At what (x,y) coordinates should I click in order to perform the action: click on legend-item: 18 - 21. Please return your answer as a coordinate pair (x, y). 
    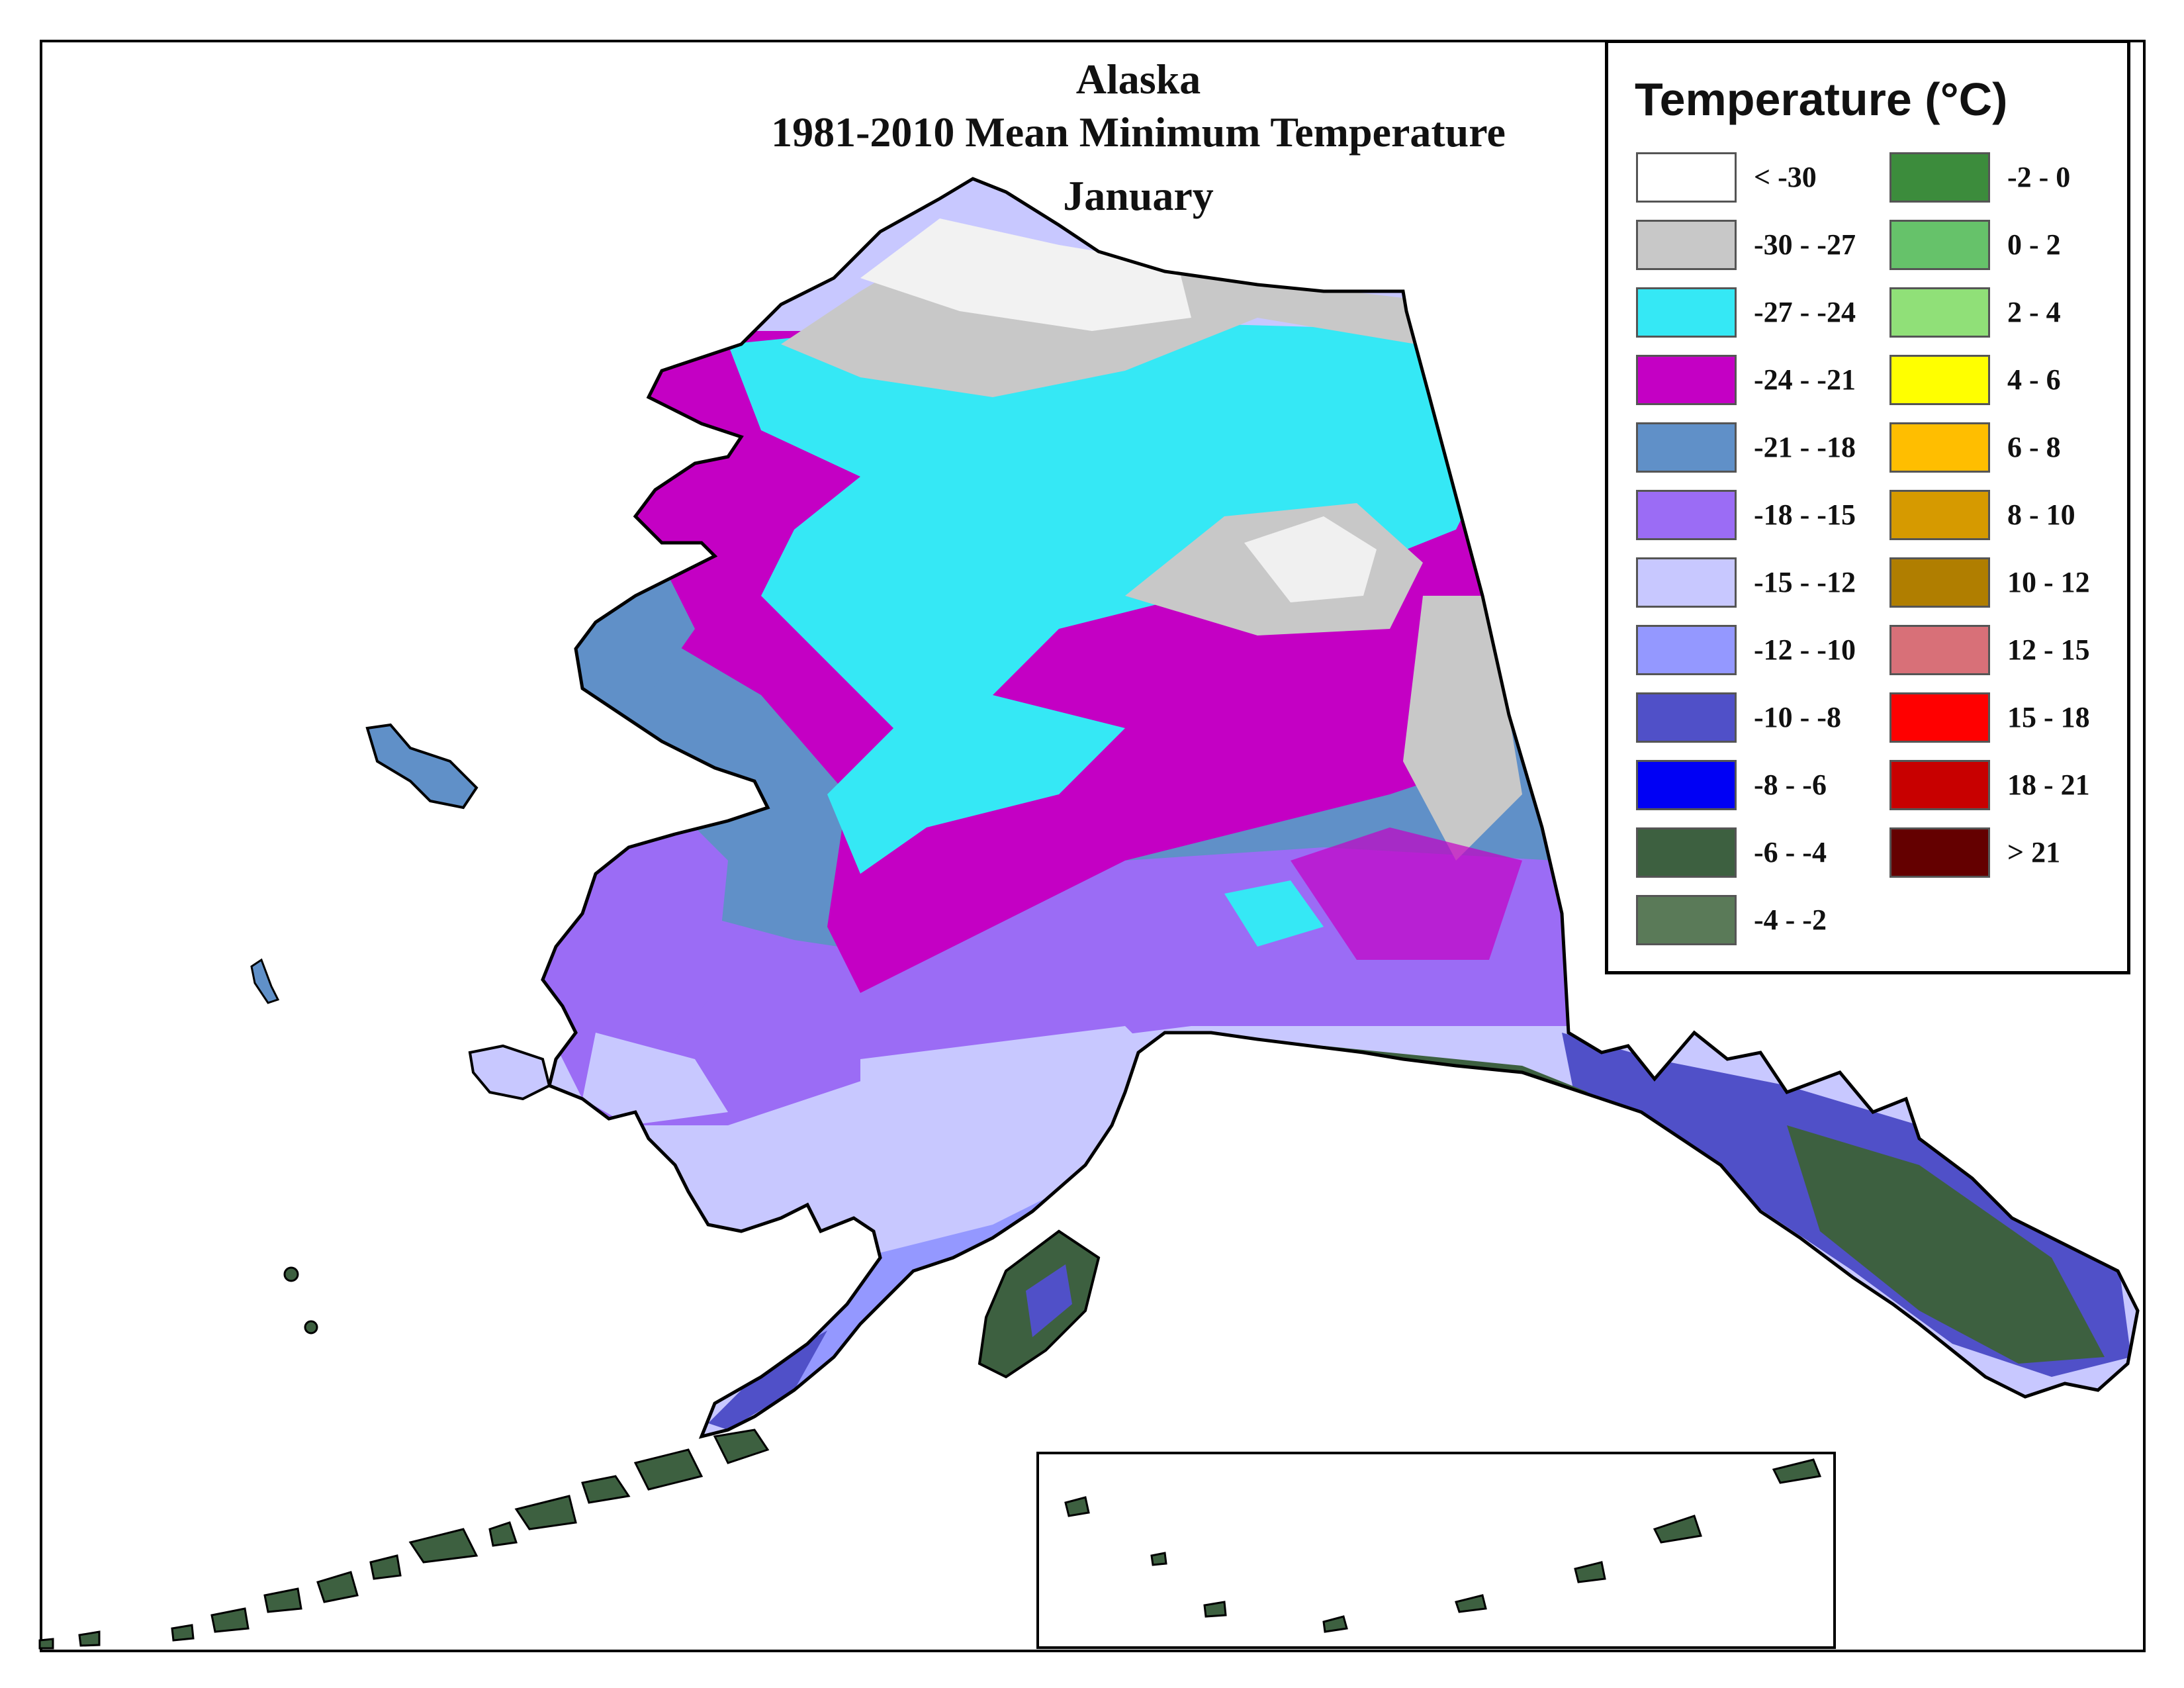
    Looking at the image, I should click on (2008, 786).